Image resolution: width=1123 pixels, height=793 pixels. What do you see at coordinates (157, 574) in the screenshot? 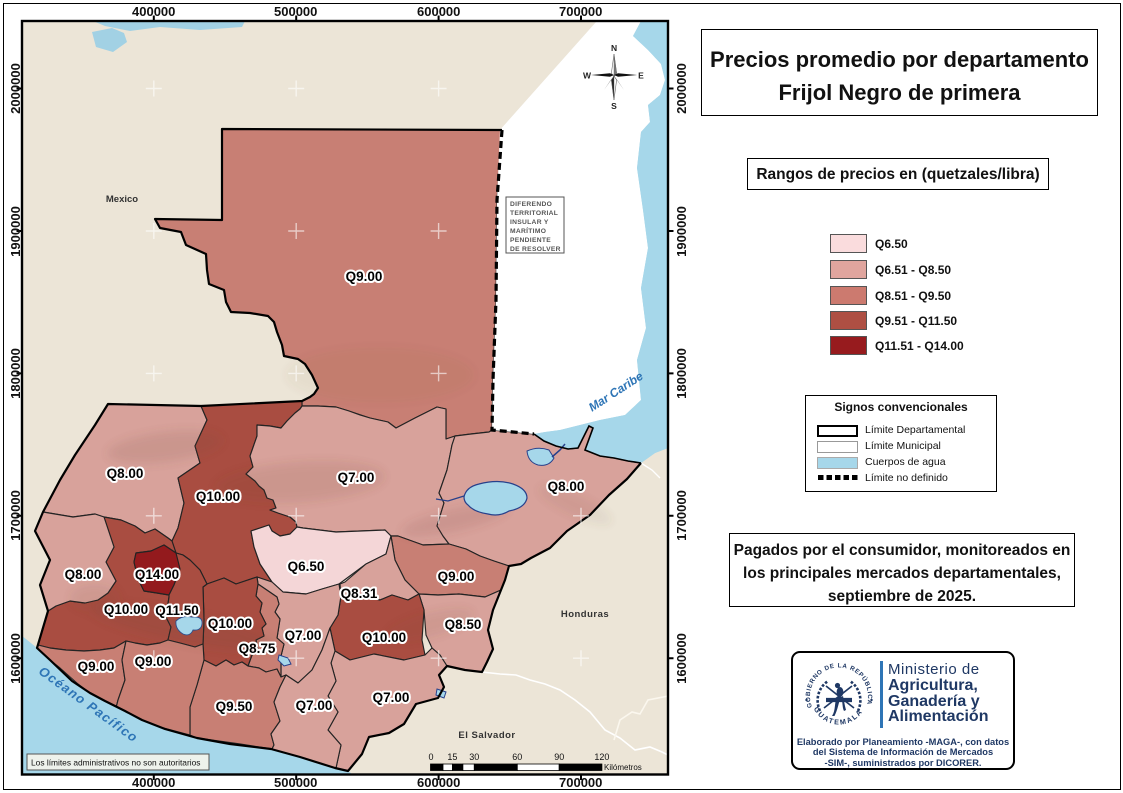
I see `svg-text: Q14.00` at bounding box center [157, 574].